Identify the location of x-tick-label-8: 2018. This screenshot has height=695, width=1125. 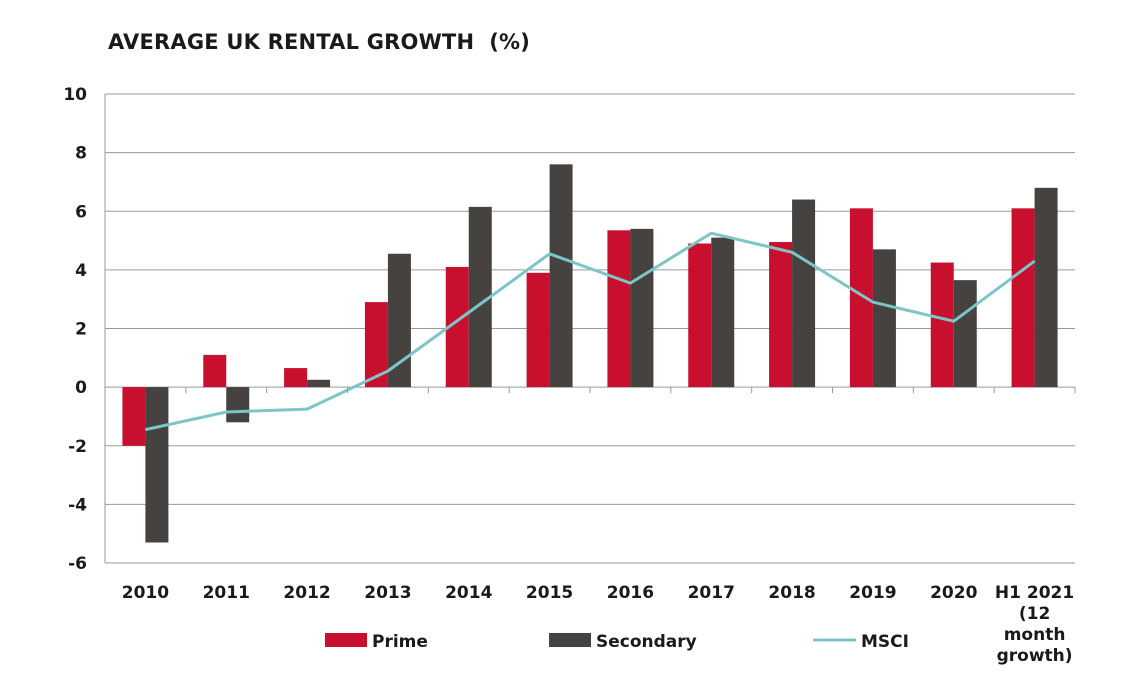
(791, 593).